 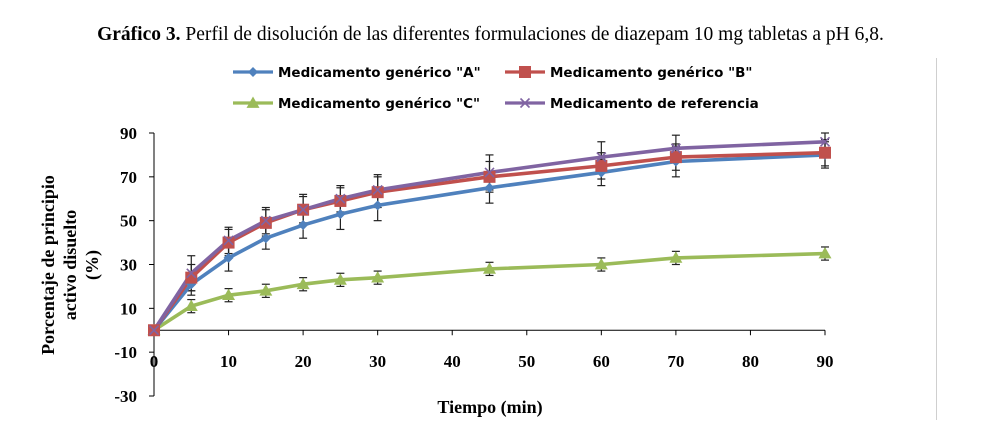 What do you see at coordinates (303, 361) in the screenshot?
I see `x-tick-label: 20` at bounding box center [303, 361].